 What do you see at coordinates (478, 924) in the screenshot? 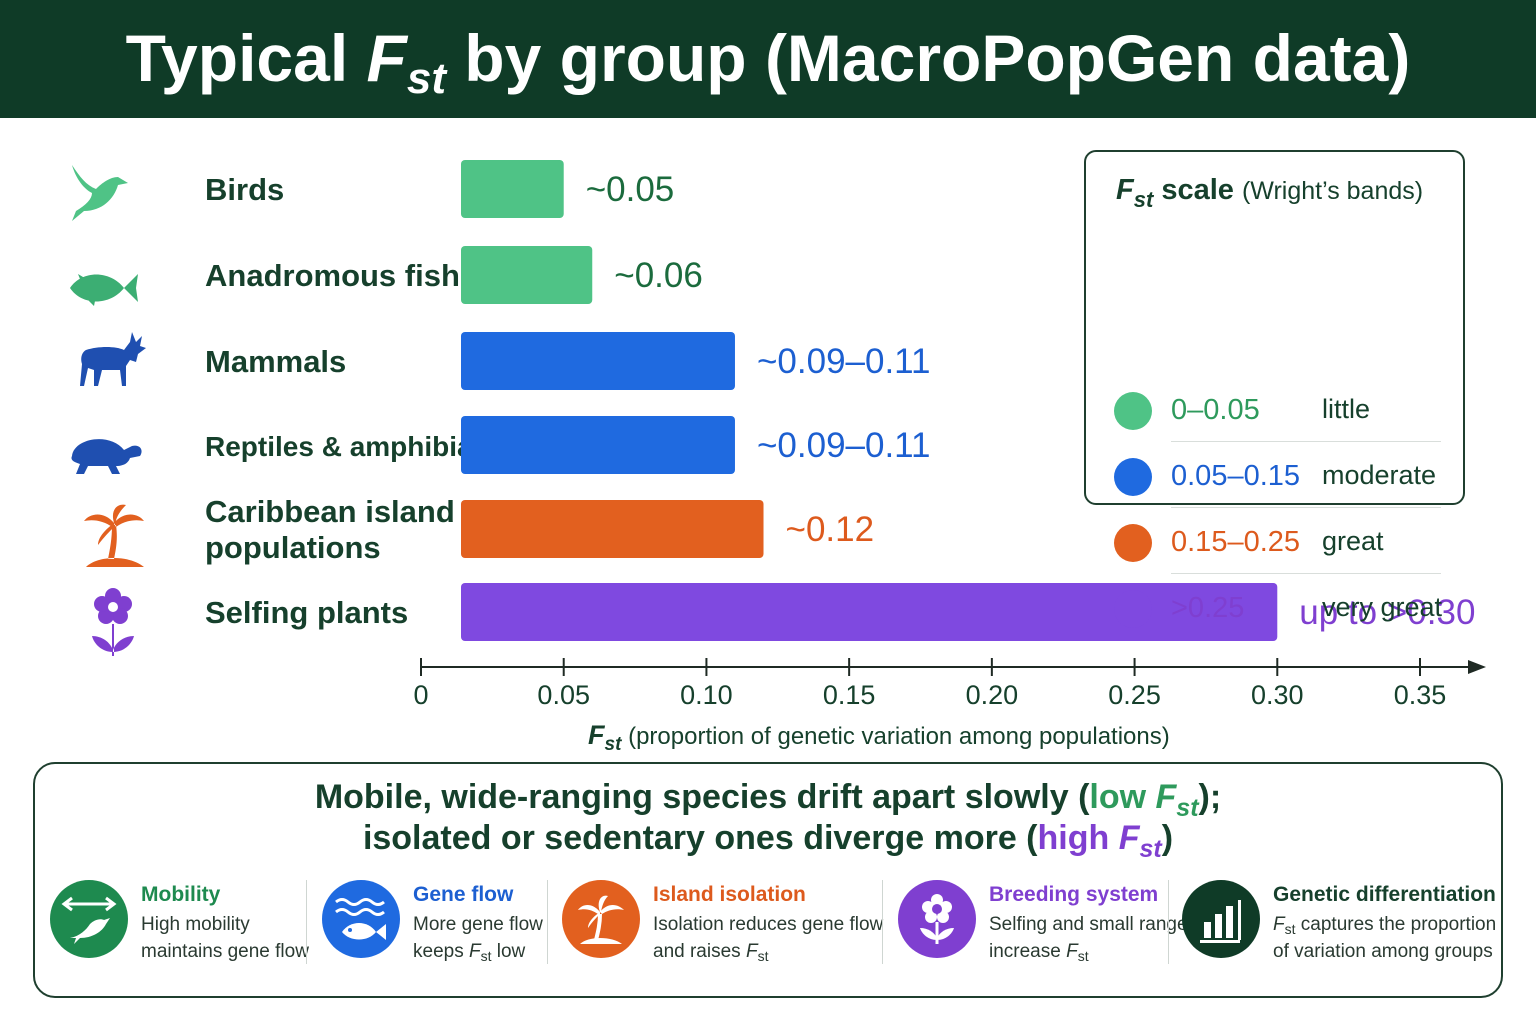
I see `panel-text: More gene flow` at bounding box center [478, 924].